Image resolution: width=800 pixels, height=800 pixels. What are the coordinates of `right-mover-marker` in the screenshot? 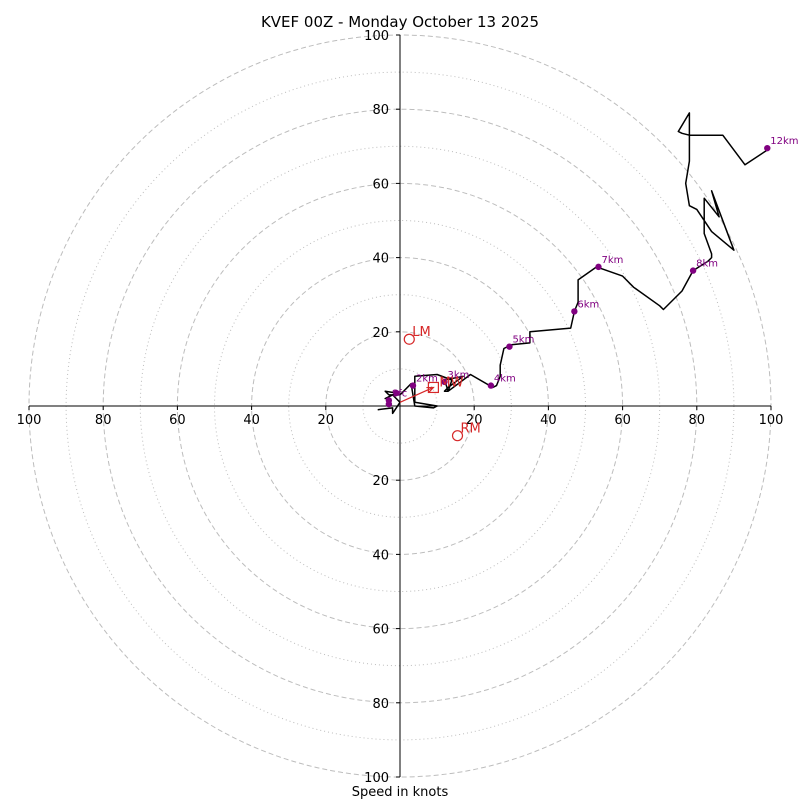 It's located at (457, 436).